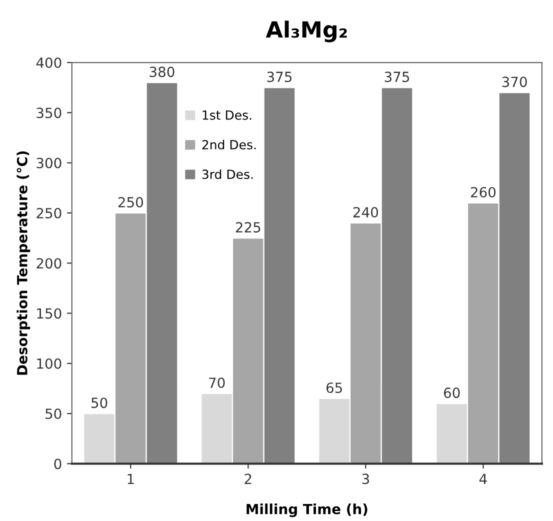 Image resolution: width=553 pixels, height=521 pixels. What do you see at coordinates (162, 72) in the screenshot?
I see `data-label: 380` at bounding box center [162, 72].